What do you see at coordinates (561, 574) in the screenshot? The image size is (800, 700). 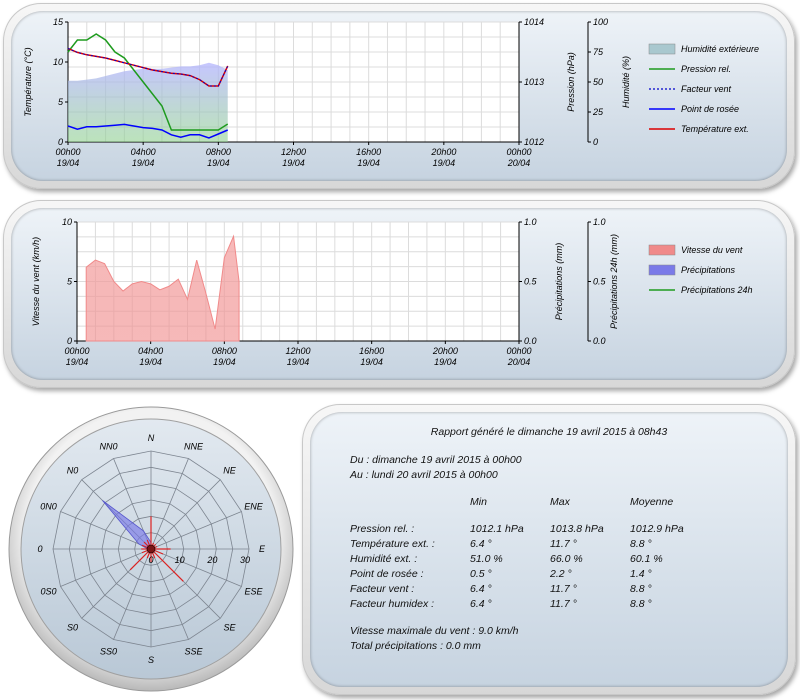 I see `report-row-max: 2.2 °` at bounding box center [561, 574].